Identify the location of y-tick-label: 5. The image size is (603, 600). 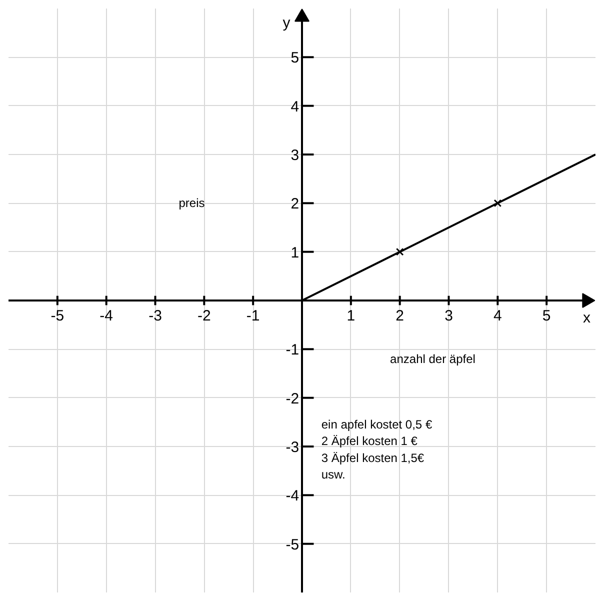
(295, 58).